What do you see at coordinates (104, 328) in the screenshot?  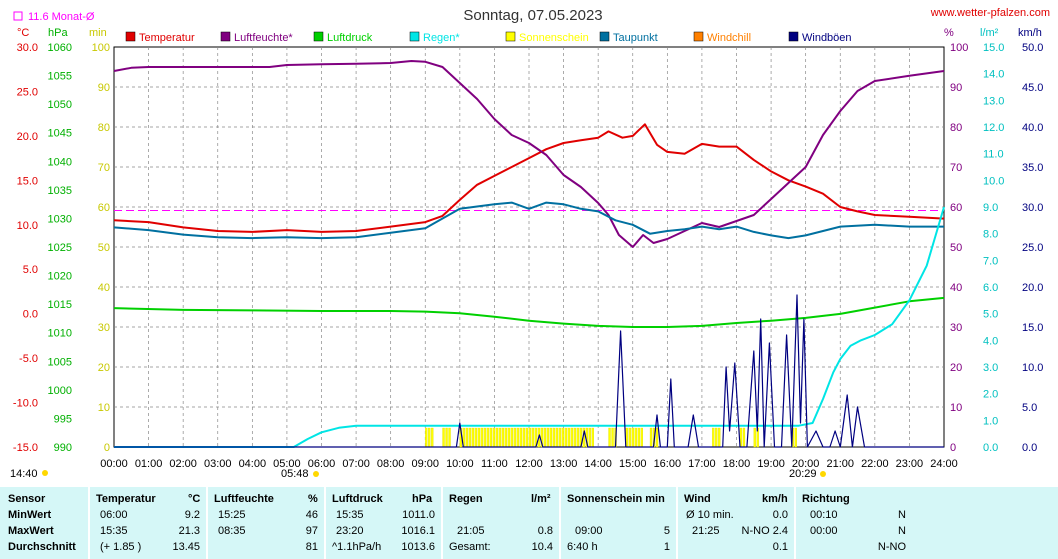 I see `y-tick-sun_min-7: 30` at bounding box center [104, 328].